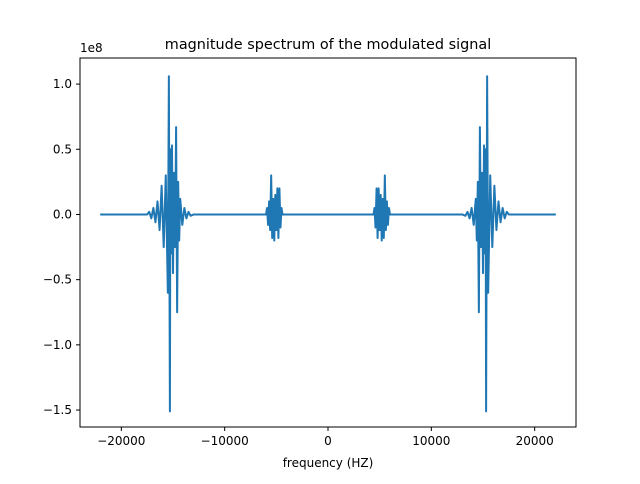 The width and height of the screenshot is (640, 484). I want to click on y-tick-label: 1.0, so click(62, 84).